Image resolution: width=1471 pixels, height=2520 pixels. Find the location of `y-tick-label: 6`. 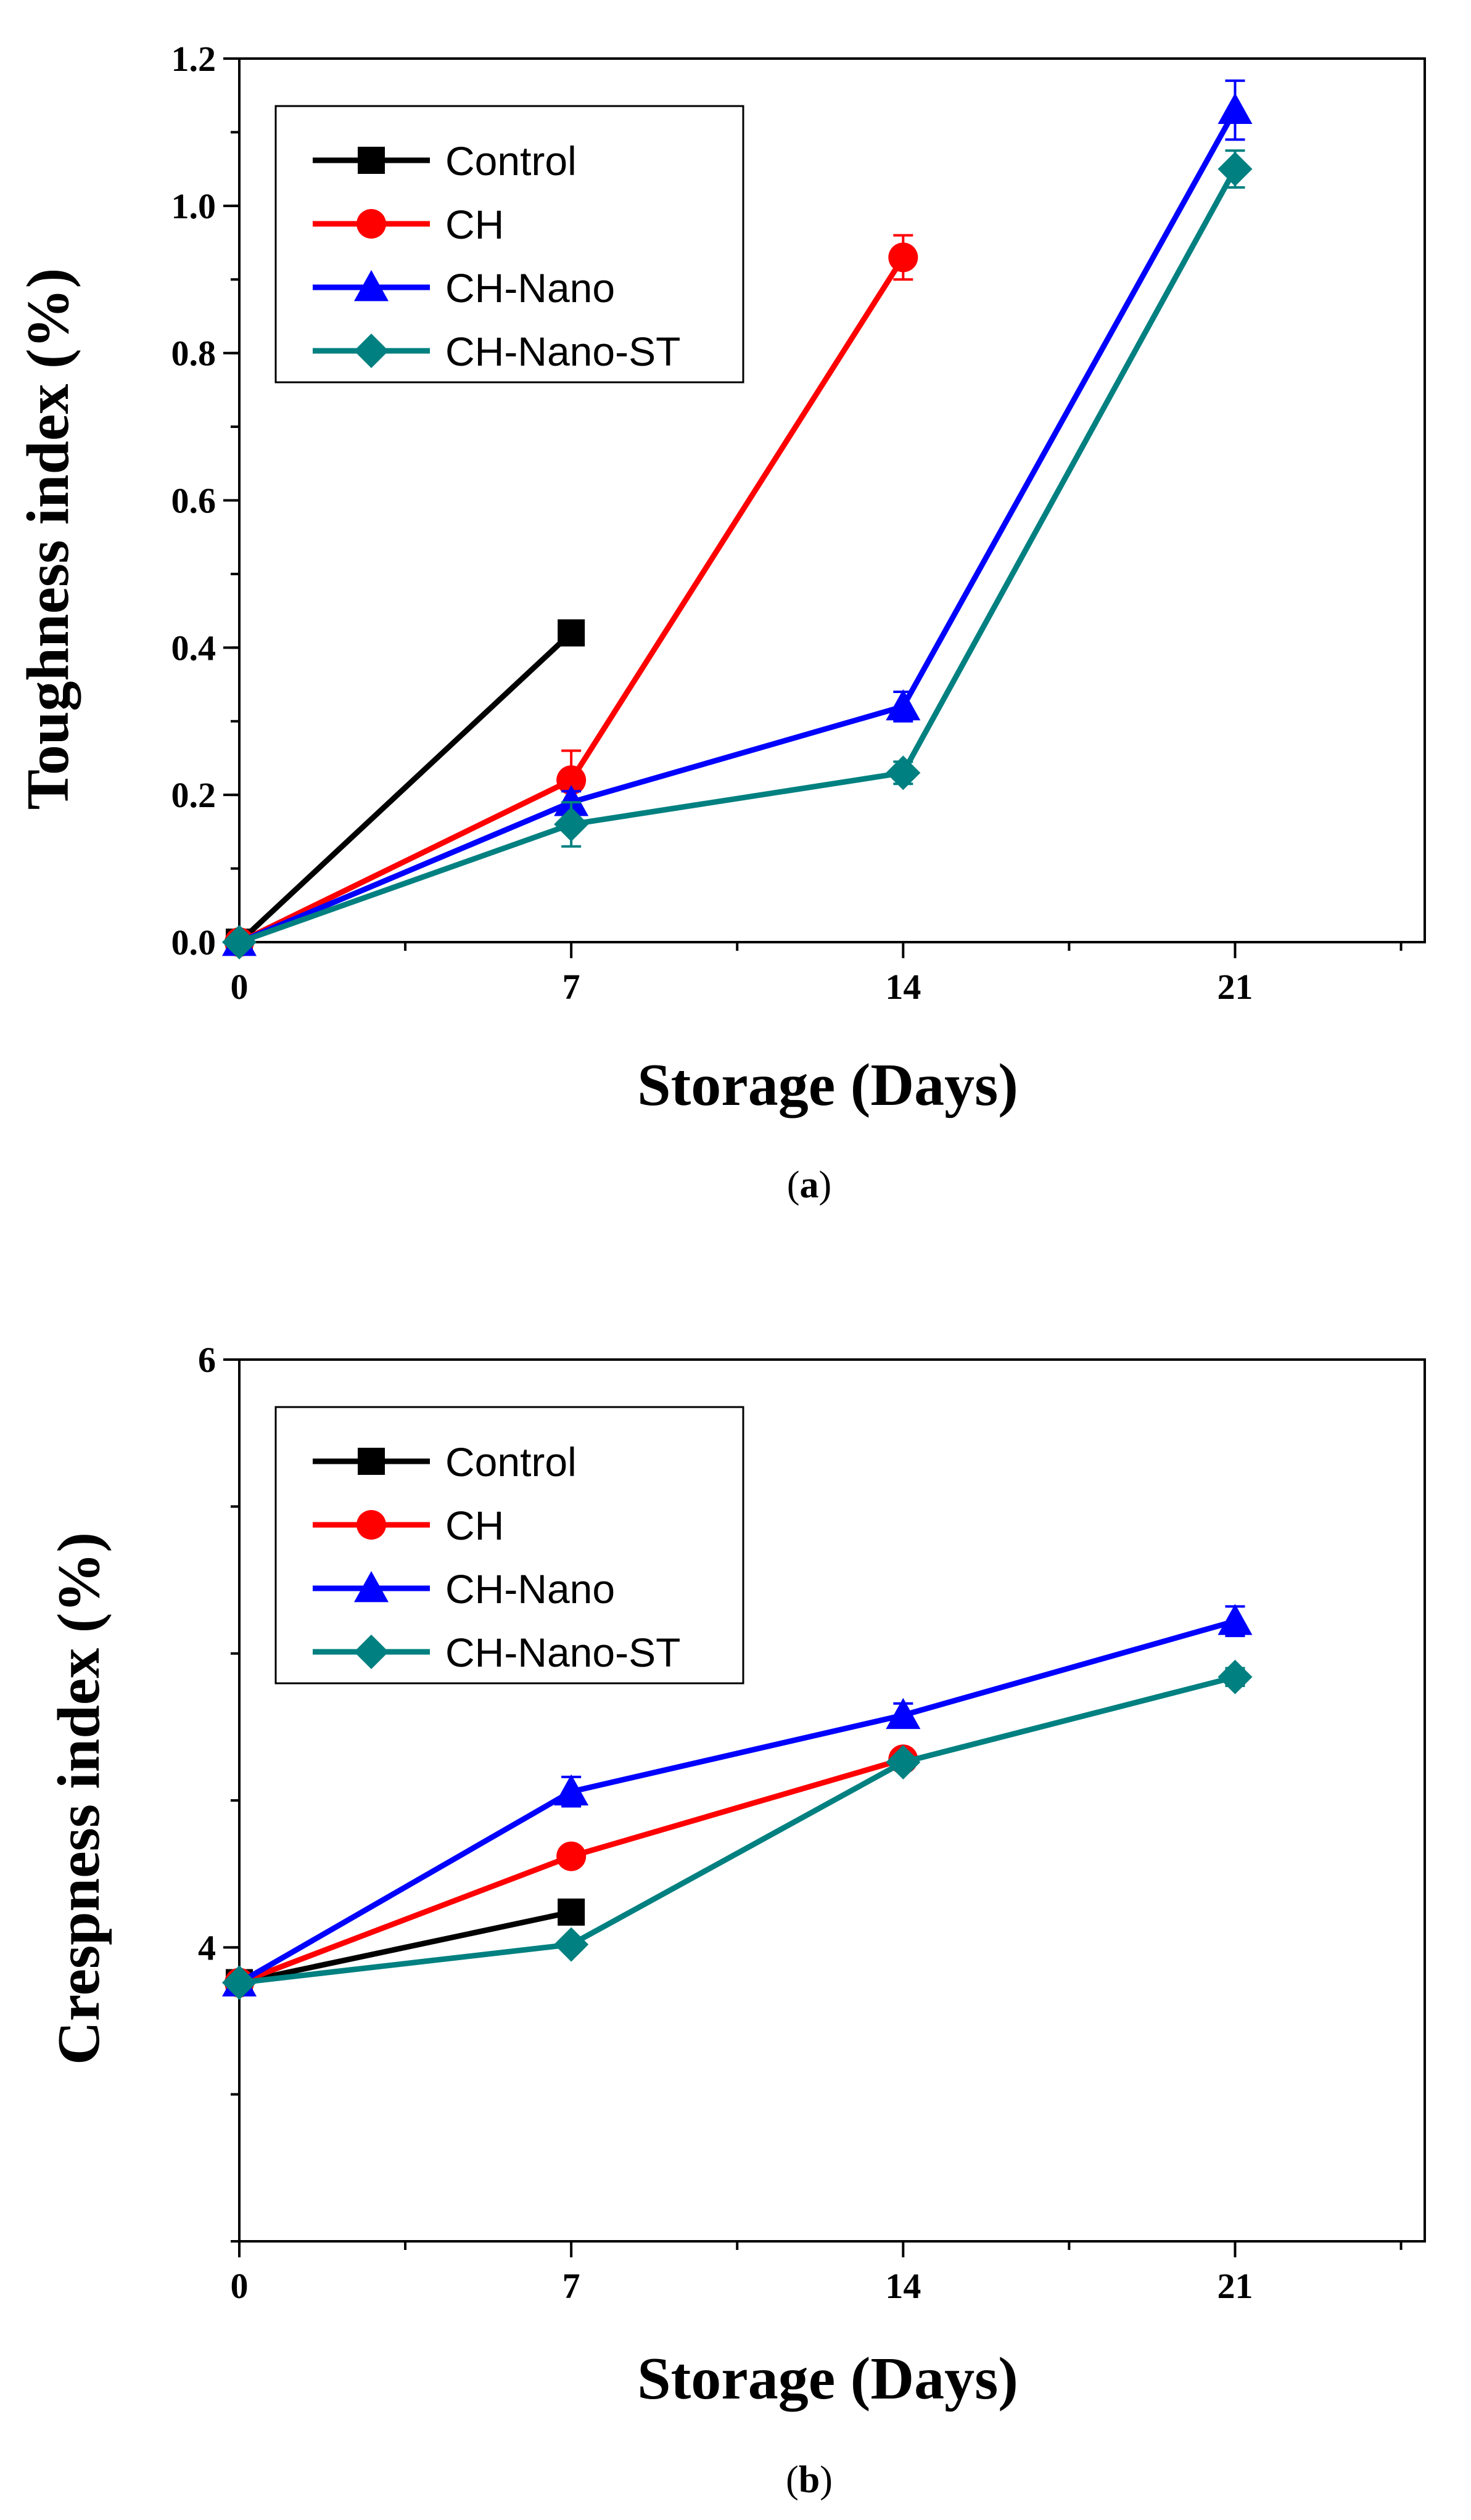

y-tick-label: 6 is located at coordinates (207, 1360).